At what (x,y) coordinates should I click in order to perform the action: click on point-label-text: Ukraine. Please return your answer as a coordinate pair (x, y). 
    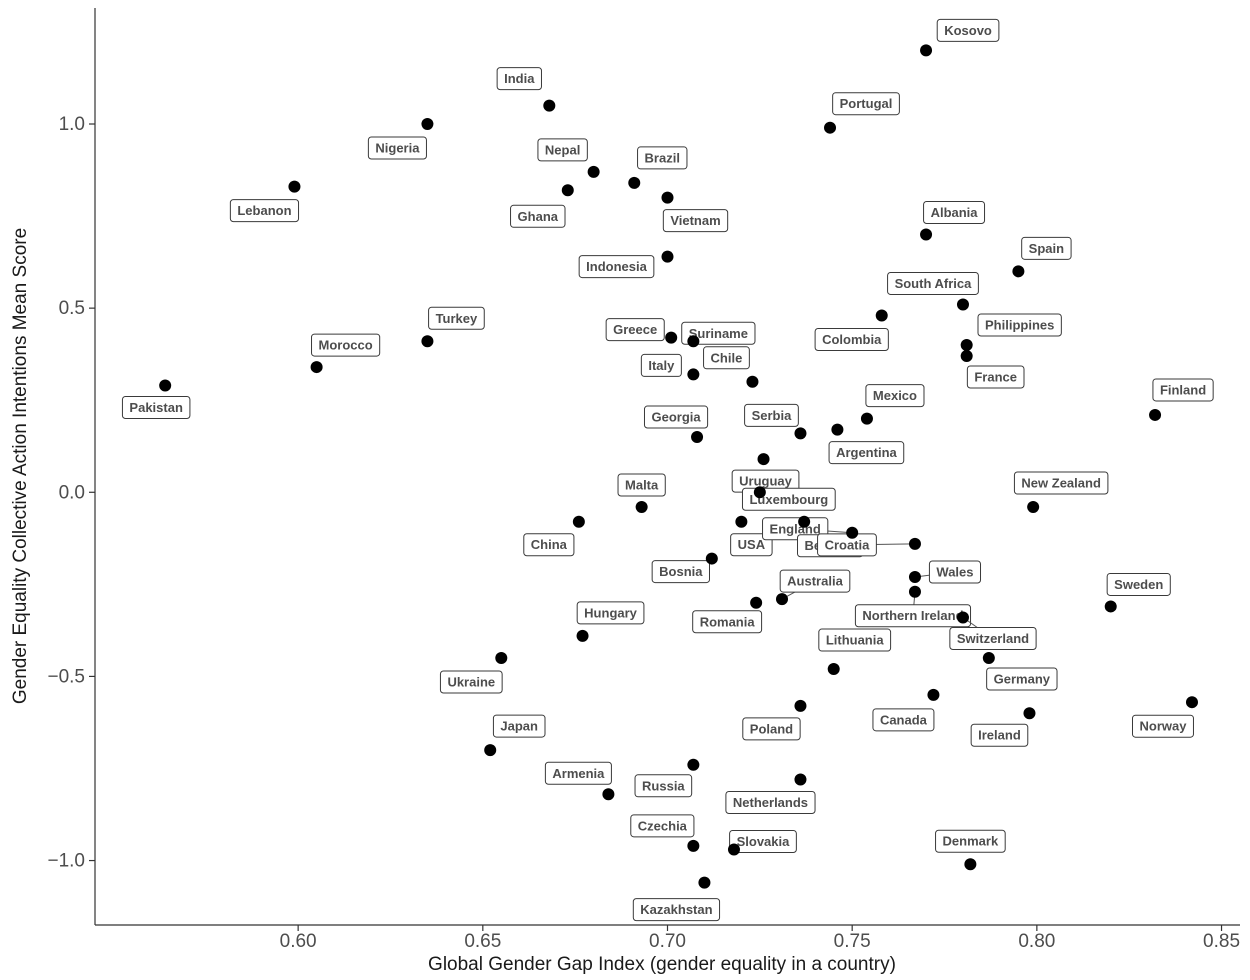
    Looking at the image, I should click on (471, 682).